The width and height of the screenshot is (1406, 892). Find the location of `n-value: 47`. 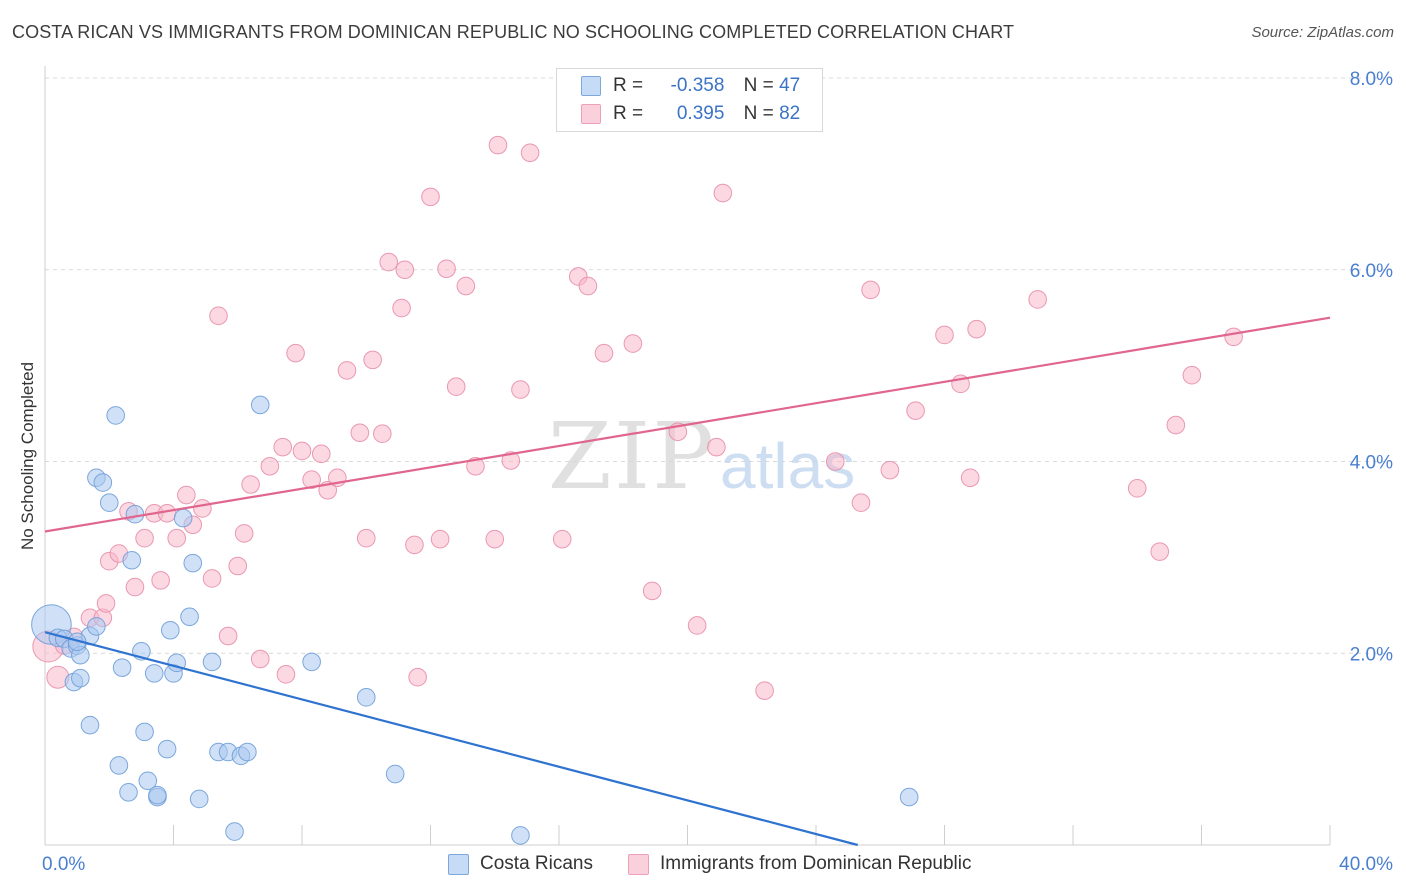

n-value: 47 is located at coordinates (790, 85).